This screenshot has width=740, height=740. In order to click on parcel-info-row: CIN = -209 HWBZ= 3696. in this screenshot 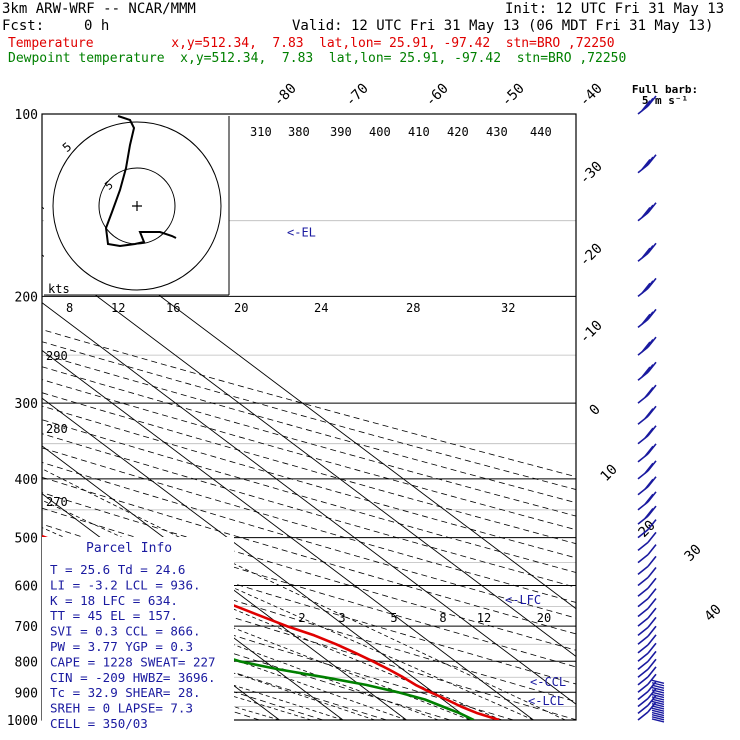, I will do `click(133, 677)`.